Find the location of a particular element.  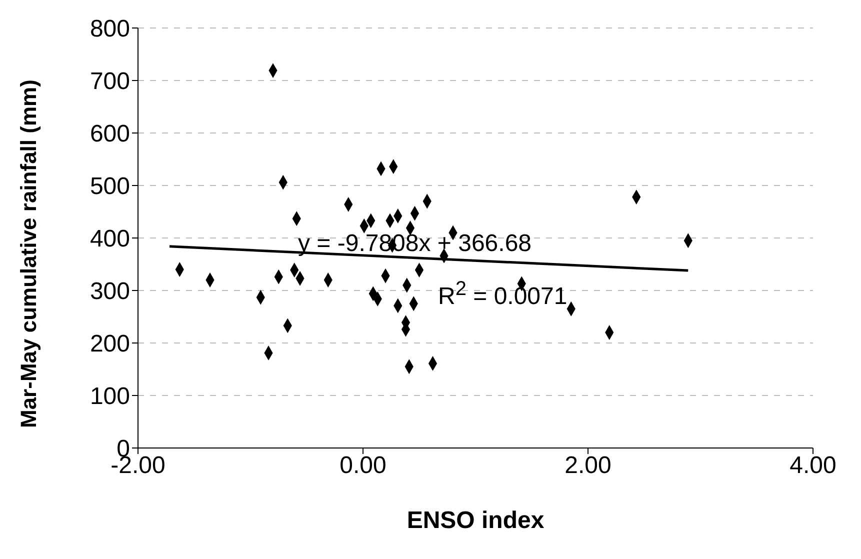

y-tick-label: 700 is located at coordinates (110, 82).